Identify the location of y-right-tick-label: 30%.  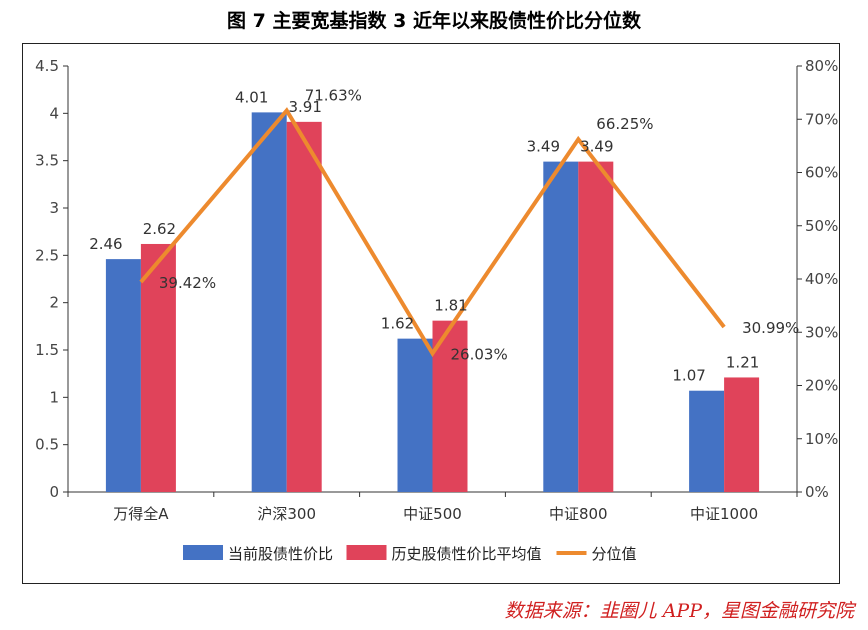
(821, 332).